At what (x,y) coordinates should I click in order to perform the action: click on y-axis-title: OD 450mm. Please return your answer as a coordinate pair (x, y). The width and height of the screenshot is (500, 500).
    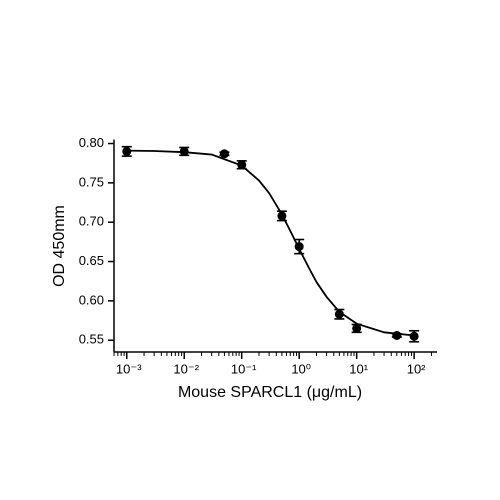
    Looking at the image, I should click on (59, 246).